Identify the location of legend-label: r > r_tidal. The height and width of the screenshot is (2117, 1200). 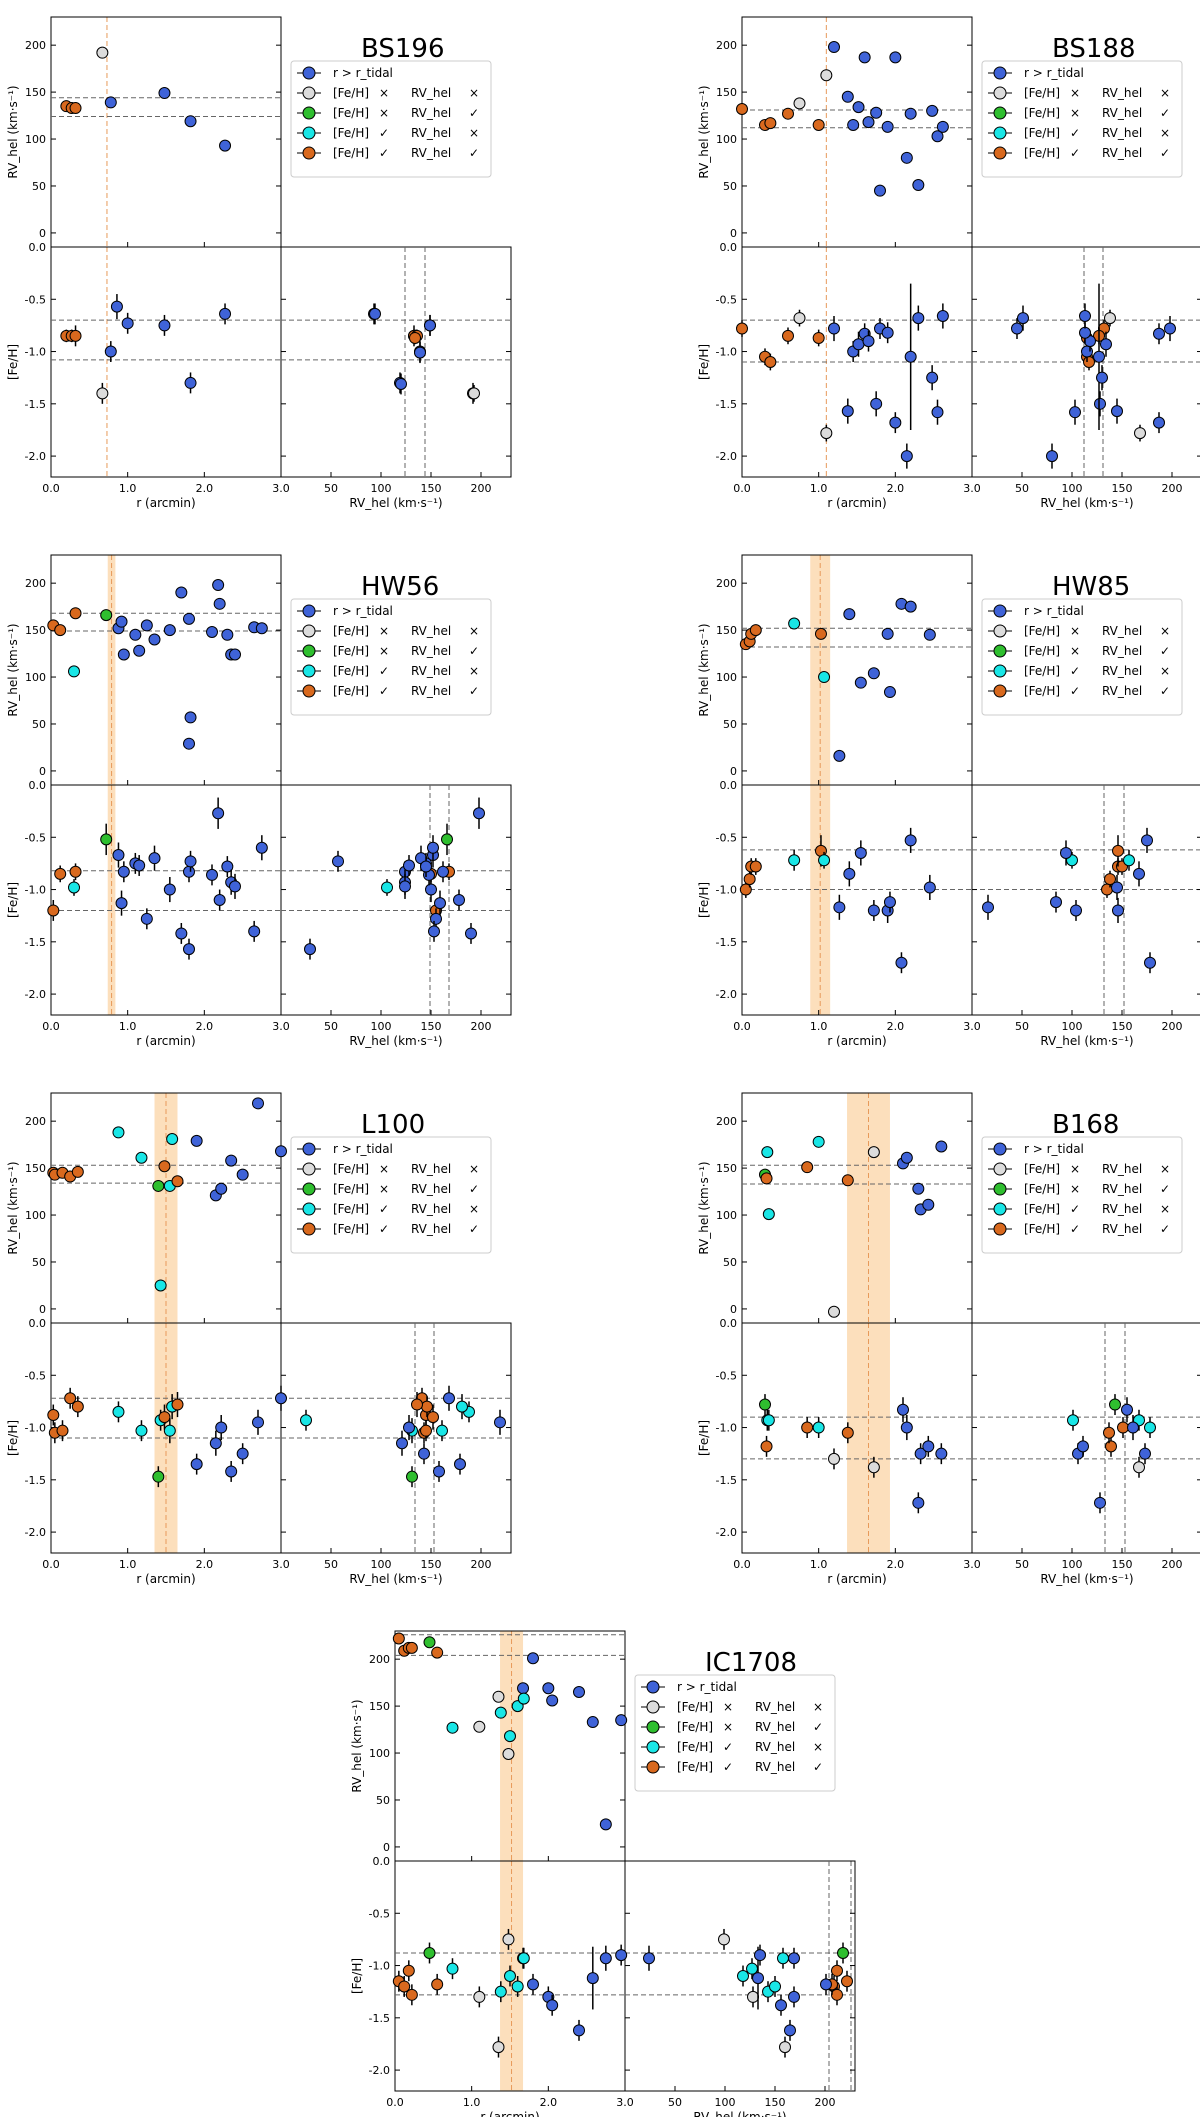
(707, 1687).